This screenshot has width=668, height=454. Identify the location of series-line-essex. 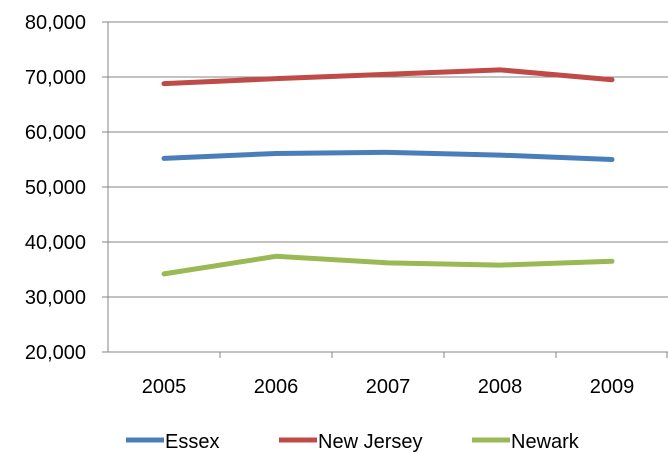
(388, 155).